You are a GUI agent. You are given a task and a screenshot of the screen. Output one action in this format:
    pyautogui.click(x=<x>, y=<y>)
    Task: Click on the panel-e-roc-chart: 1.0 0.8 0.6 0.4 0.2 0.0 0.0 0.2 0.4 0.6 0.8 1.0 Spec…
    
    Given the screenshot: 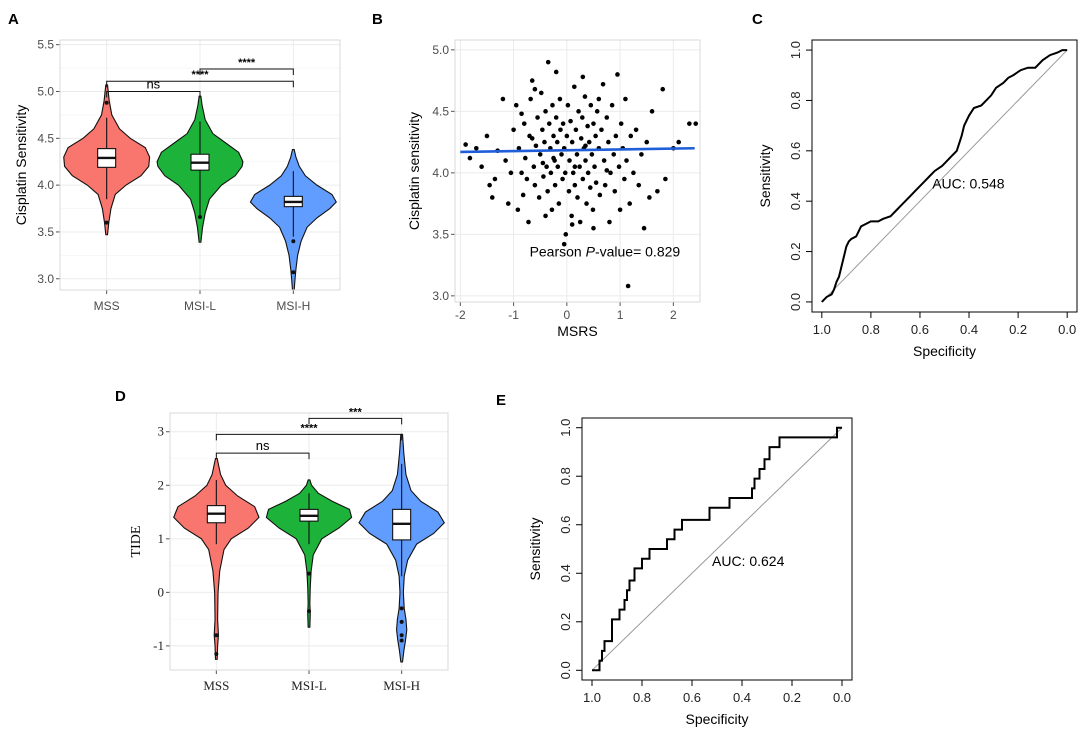 What is the action you would take?
    pyautogui.click(x=690, y=572)
    